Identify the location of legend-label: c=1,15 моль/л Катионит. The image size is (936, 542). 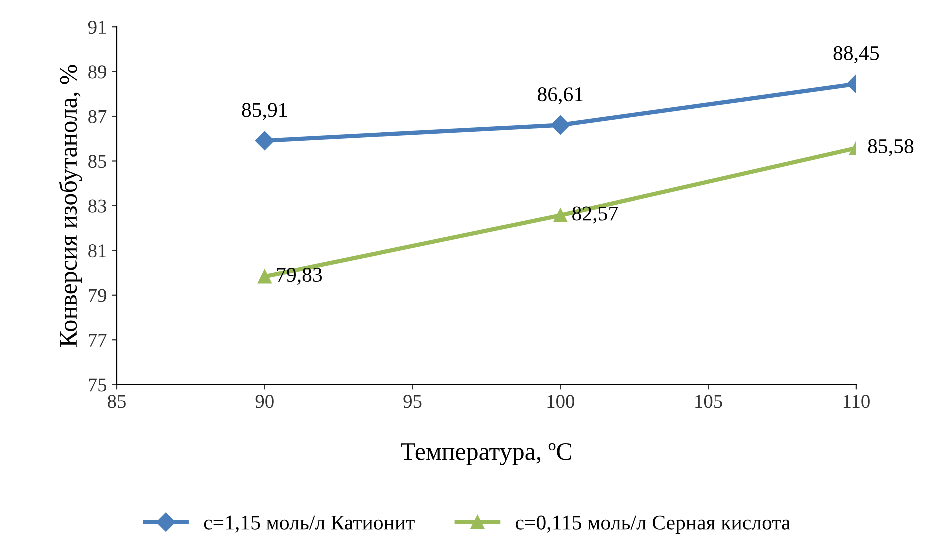
(309, 524).